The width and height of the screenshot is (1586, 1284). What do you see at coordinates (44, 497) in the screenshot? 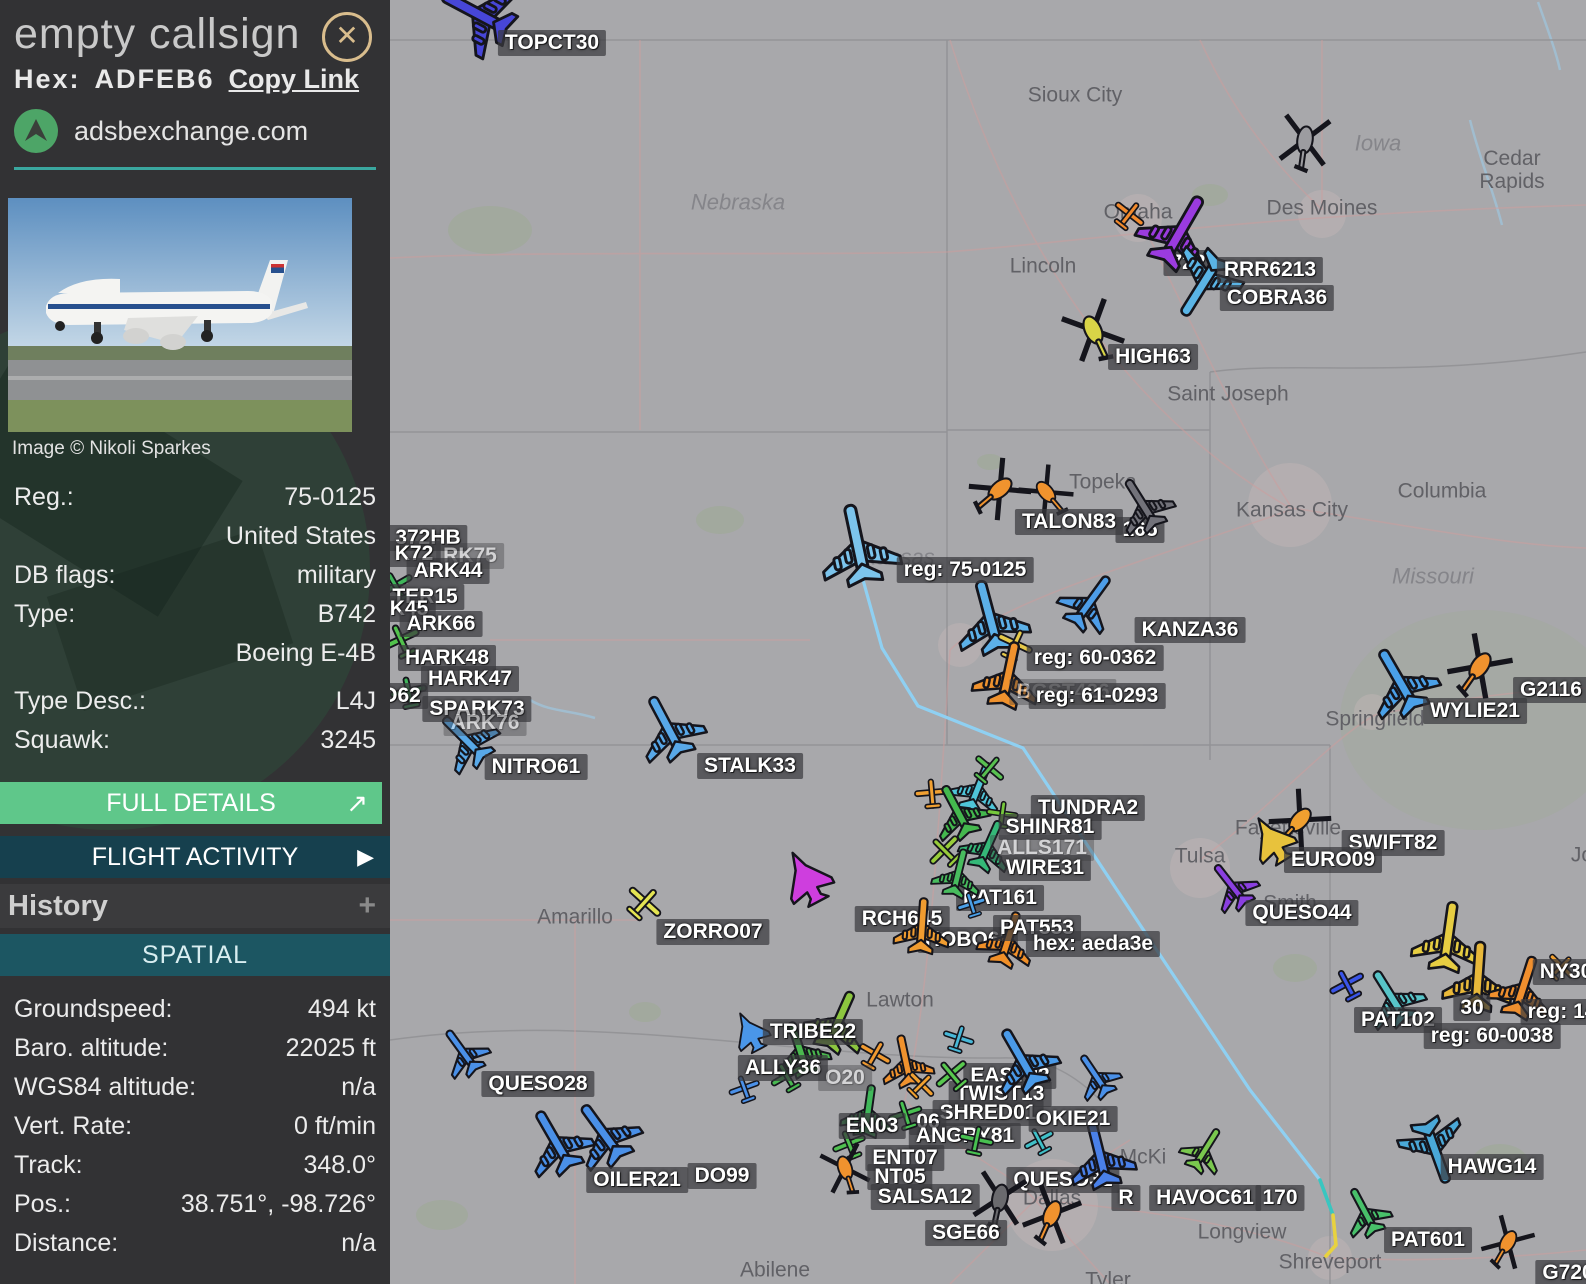
I see `field-label: Reg.:` at bounding box center [44, 497].